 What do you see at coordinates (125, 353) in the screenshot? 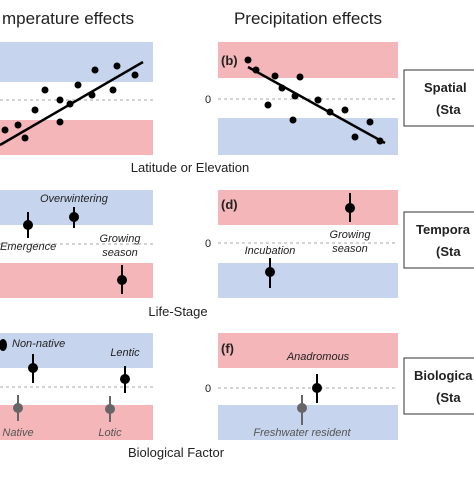
I see `note: Lentic` at bounding box center [125, 353].